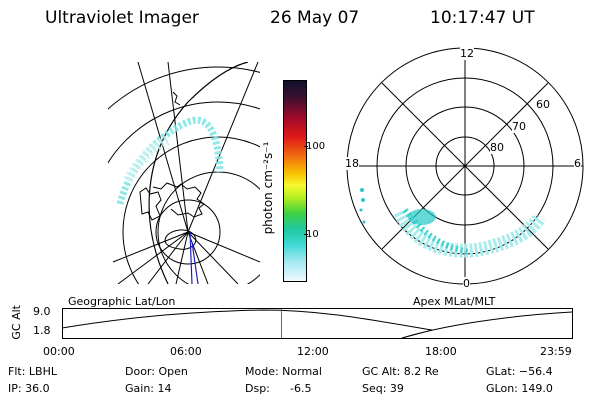  I want to click on aurora-oval-geographic, so click(170, 160).